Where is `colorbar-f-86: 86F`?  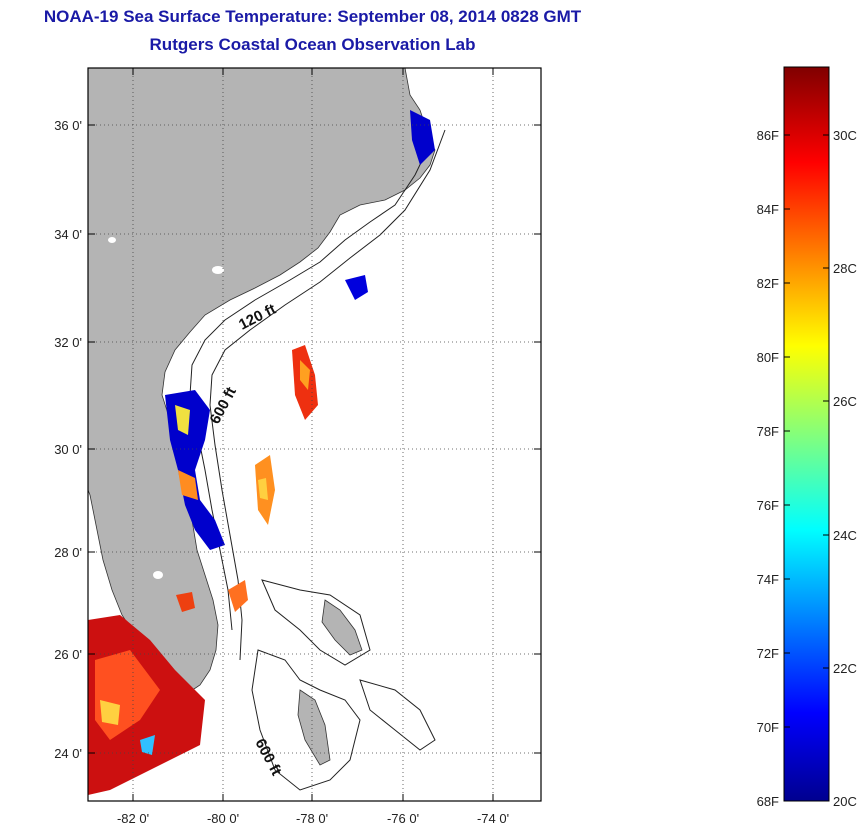 colorbar-f-86: 86F is located at coordinates (768, 135).